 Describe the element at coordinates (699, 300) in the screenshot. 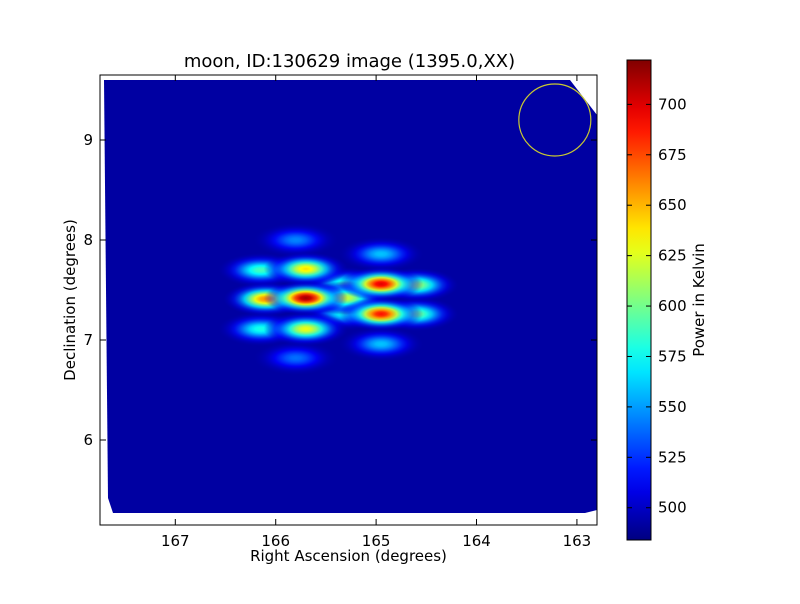

I see `colorbar-label: Power in Kelvin` at that location.